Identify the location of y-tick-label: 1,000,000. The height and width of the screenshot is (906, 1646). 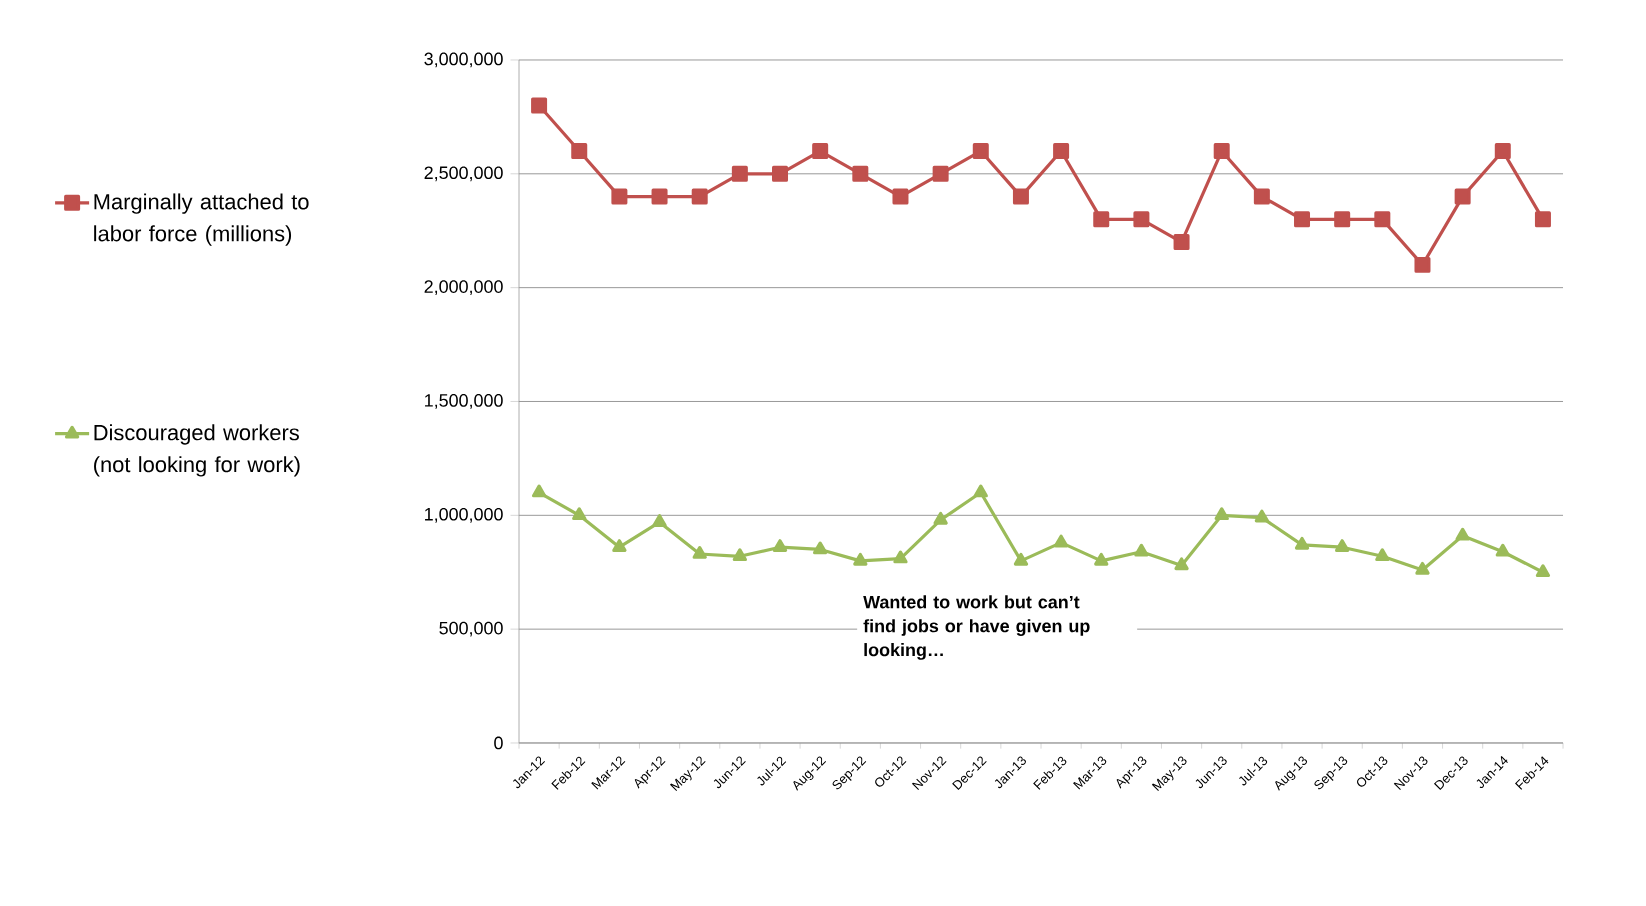
(464, 515).